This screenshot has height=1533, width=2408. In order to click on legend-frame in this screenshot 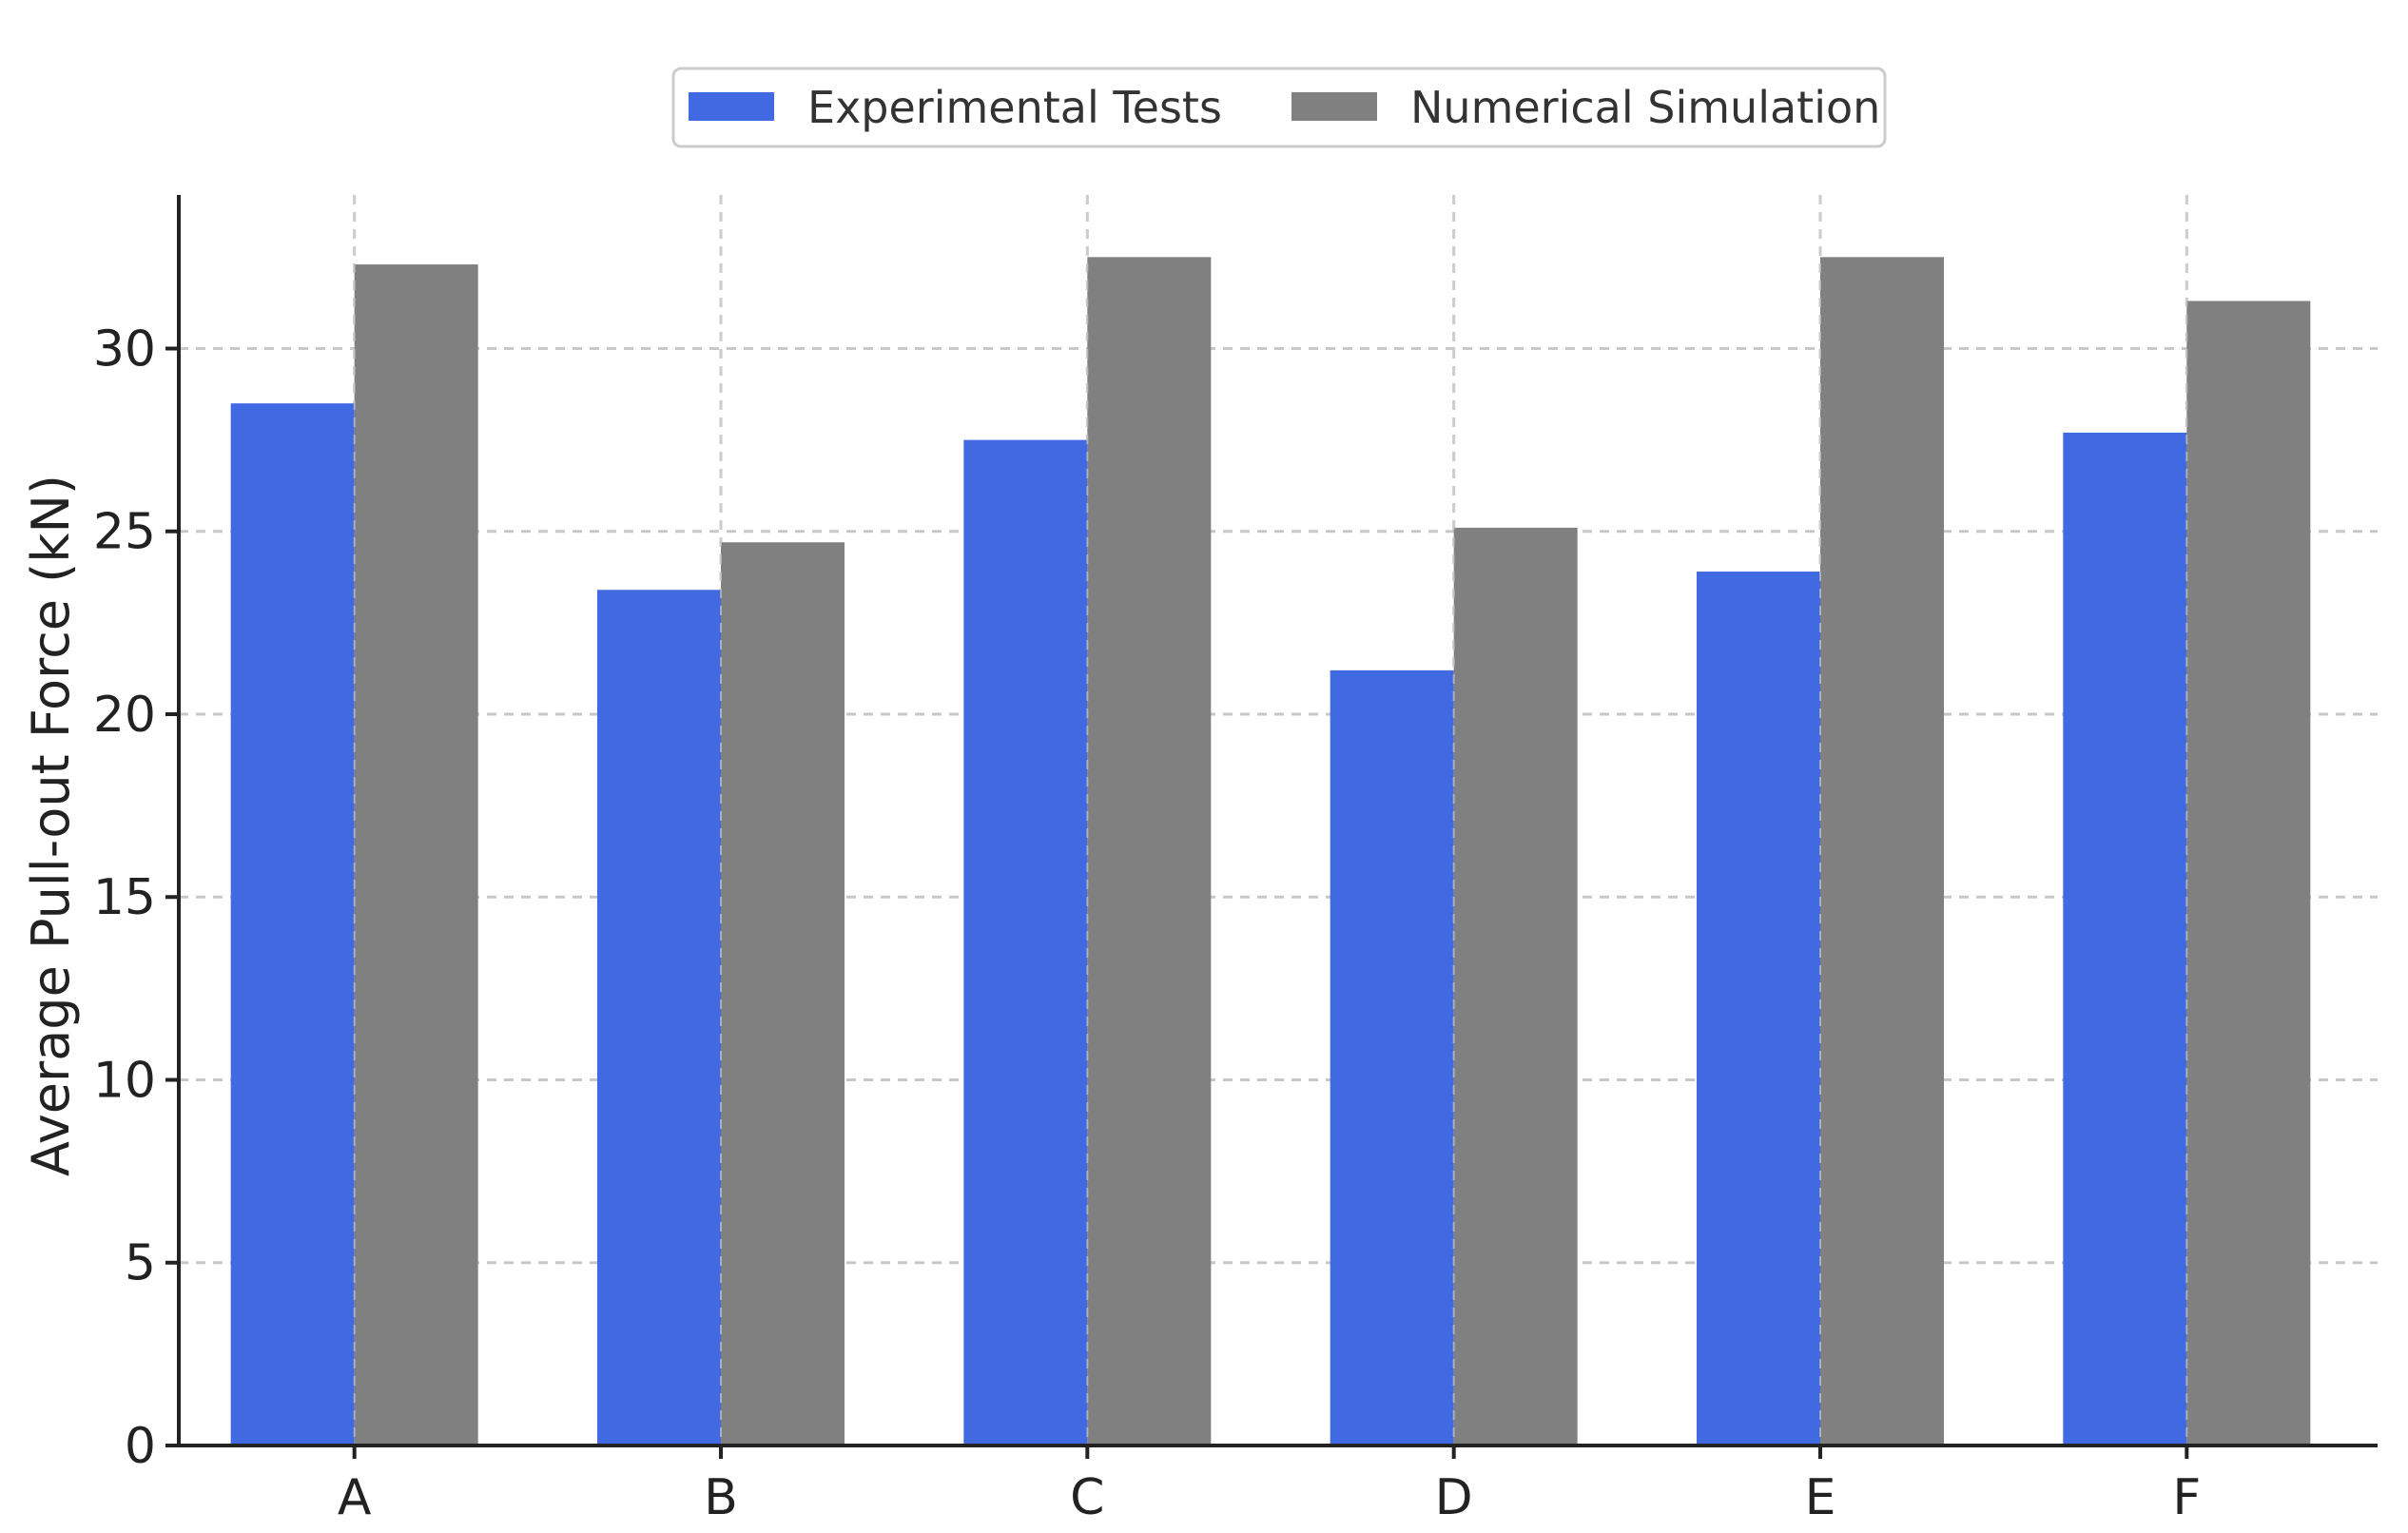, I will do `click(1279, 107)`.